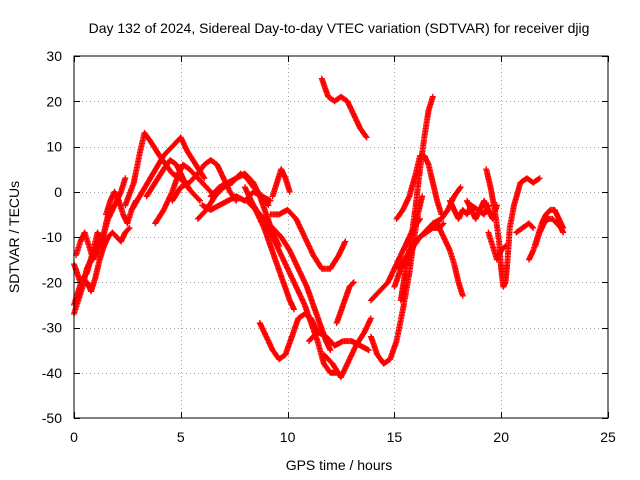  I want to click on y-tick-label: -50, so click(52, 418).